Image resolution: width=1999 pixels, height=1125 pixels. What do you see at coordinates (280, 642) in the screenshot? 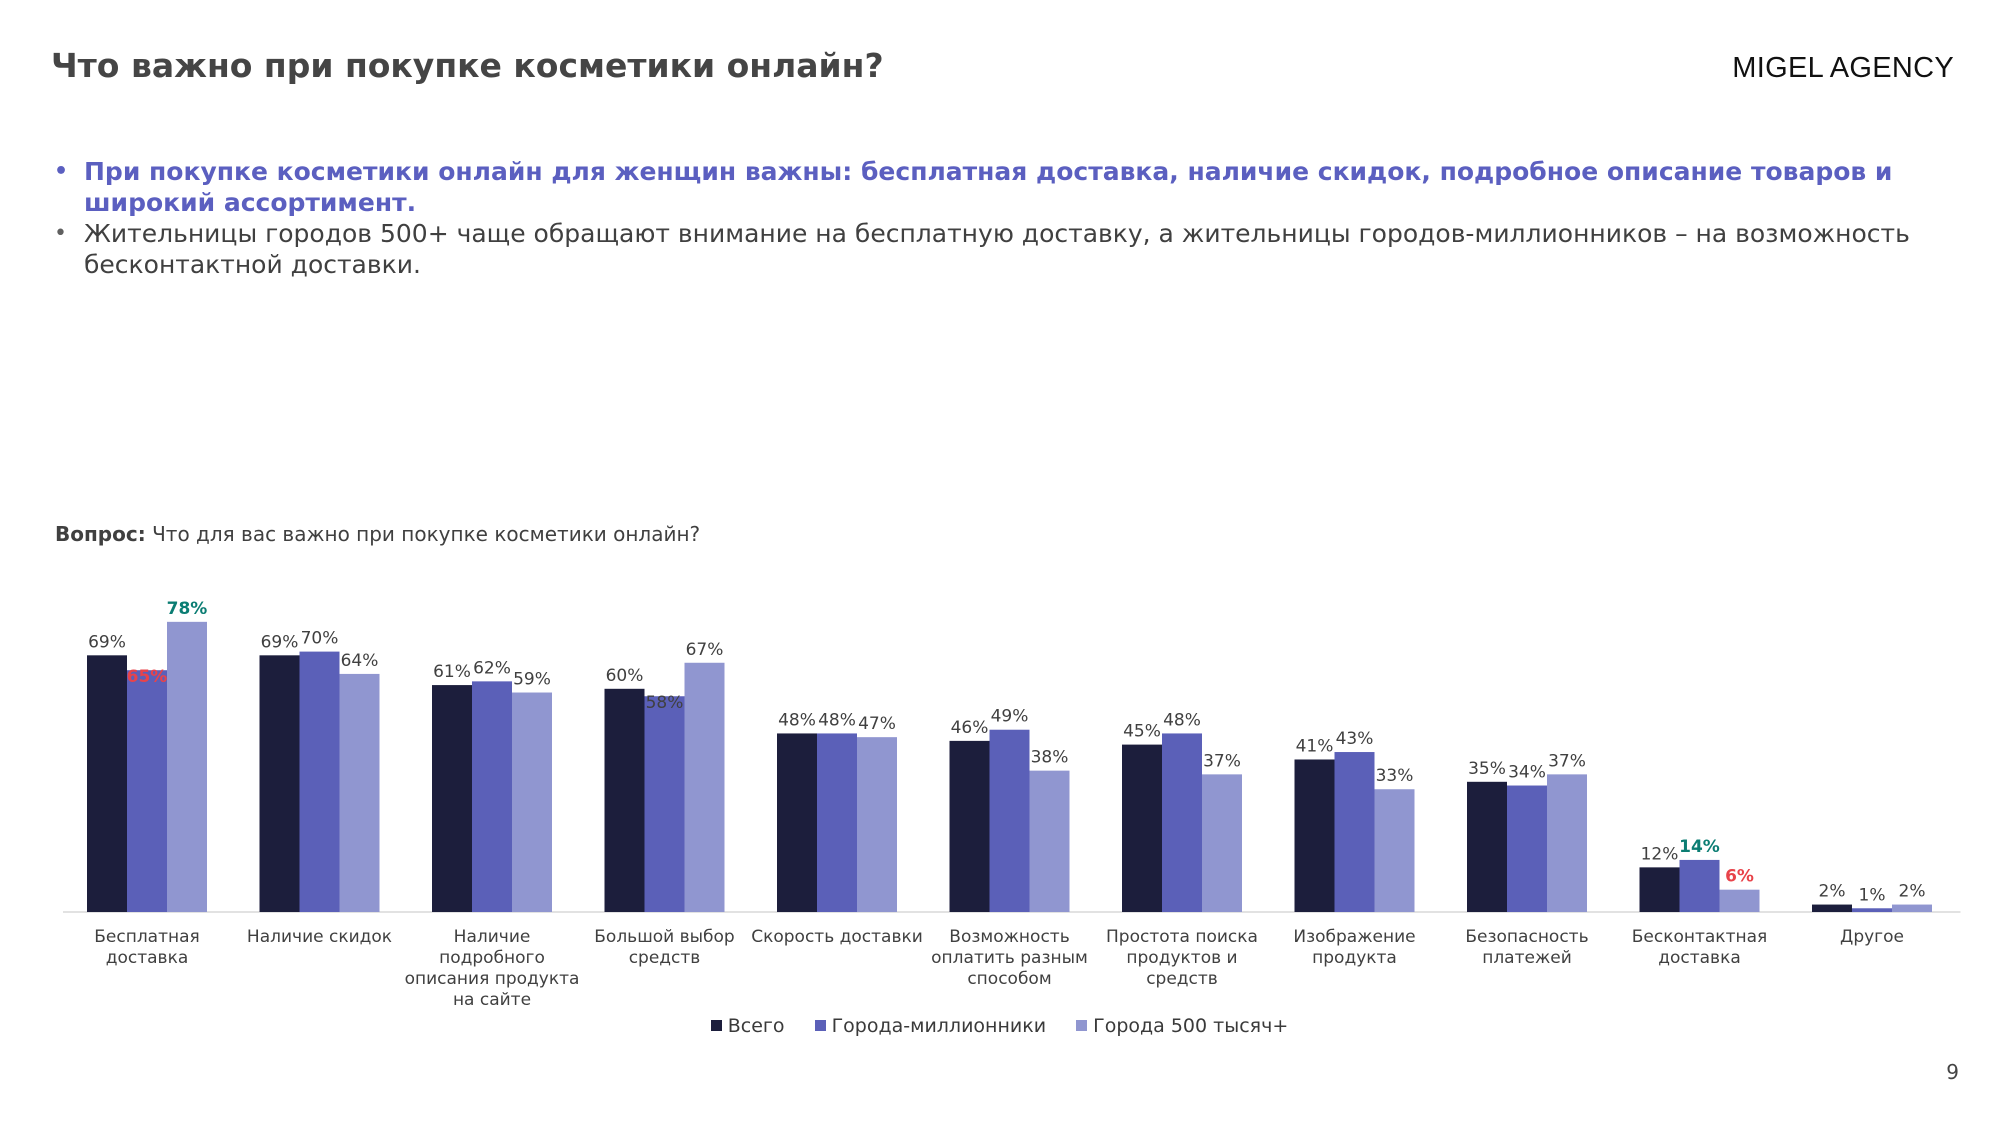
I see `data-label-1-0: 69%` at bounding box center [280, 642].